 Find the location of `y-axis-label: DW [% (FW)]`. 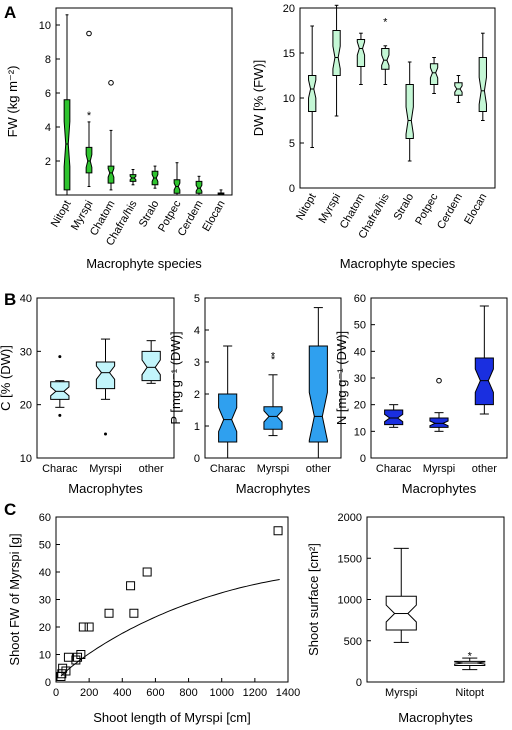

y-axis-label: DW [% (FW)] is located at coordinates (258, 98).